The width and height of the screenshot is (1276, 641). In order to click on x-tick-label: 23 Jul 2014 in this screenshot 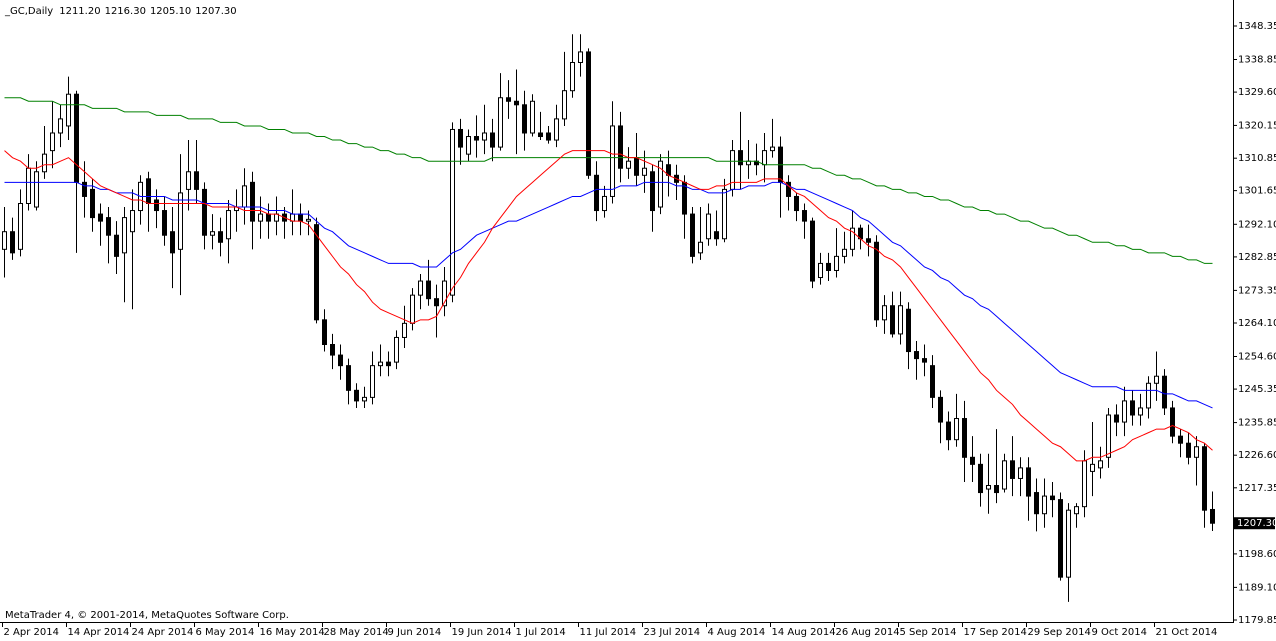, I will do `click(672, 632)`.